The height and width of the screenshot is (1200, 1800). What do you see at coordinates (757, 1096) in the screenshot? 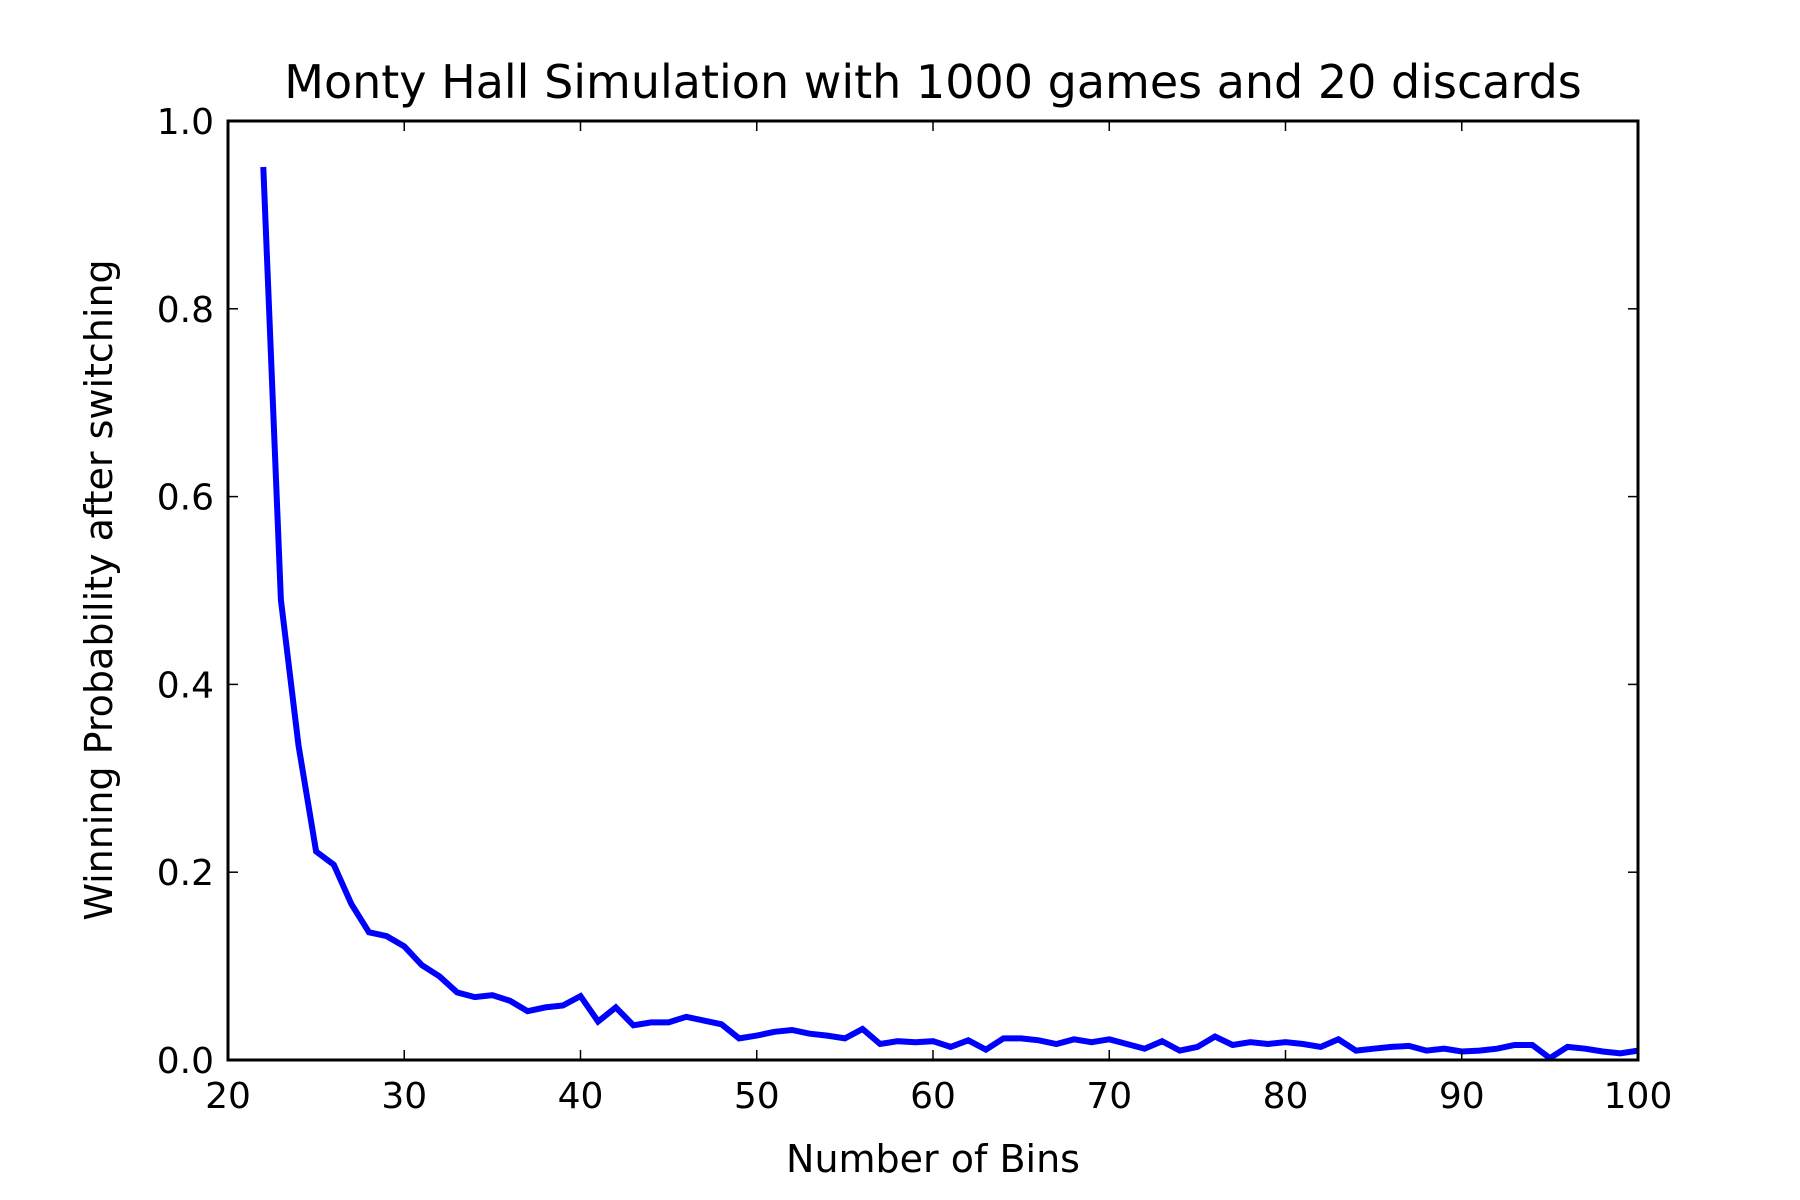
I see `x-tick-label: 50` at bounding box center [757, 1096].